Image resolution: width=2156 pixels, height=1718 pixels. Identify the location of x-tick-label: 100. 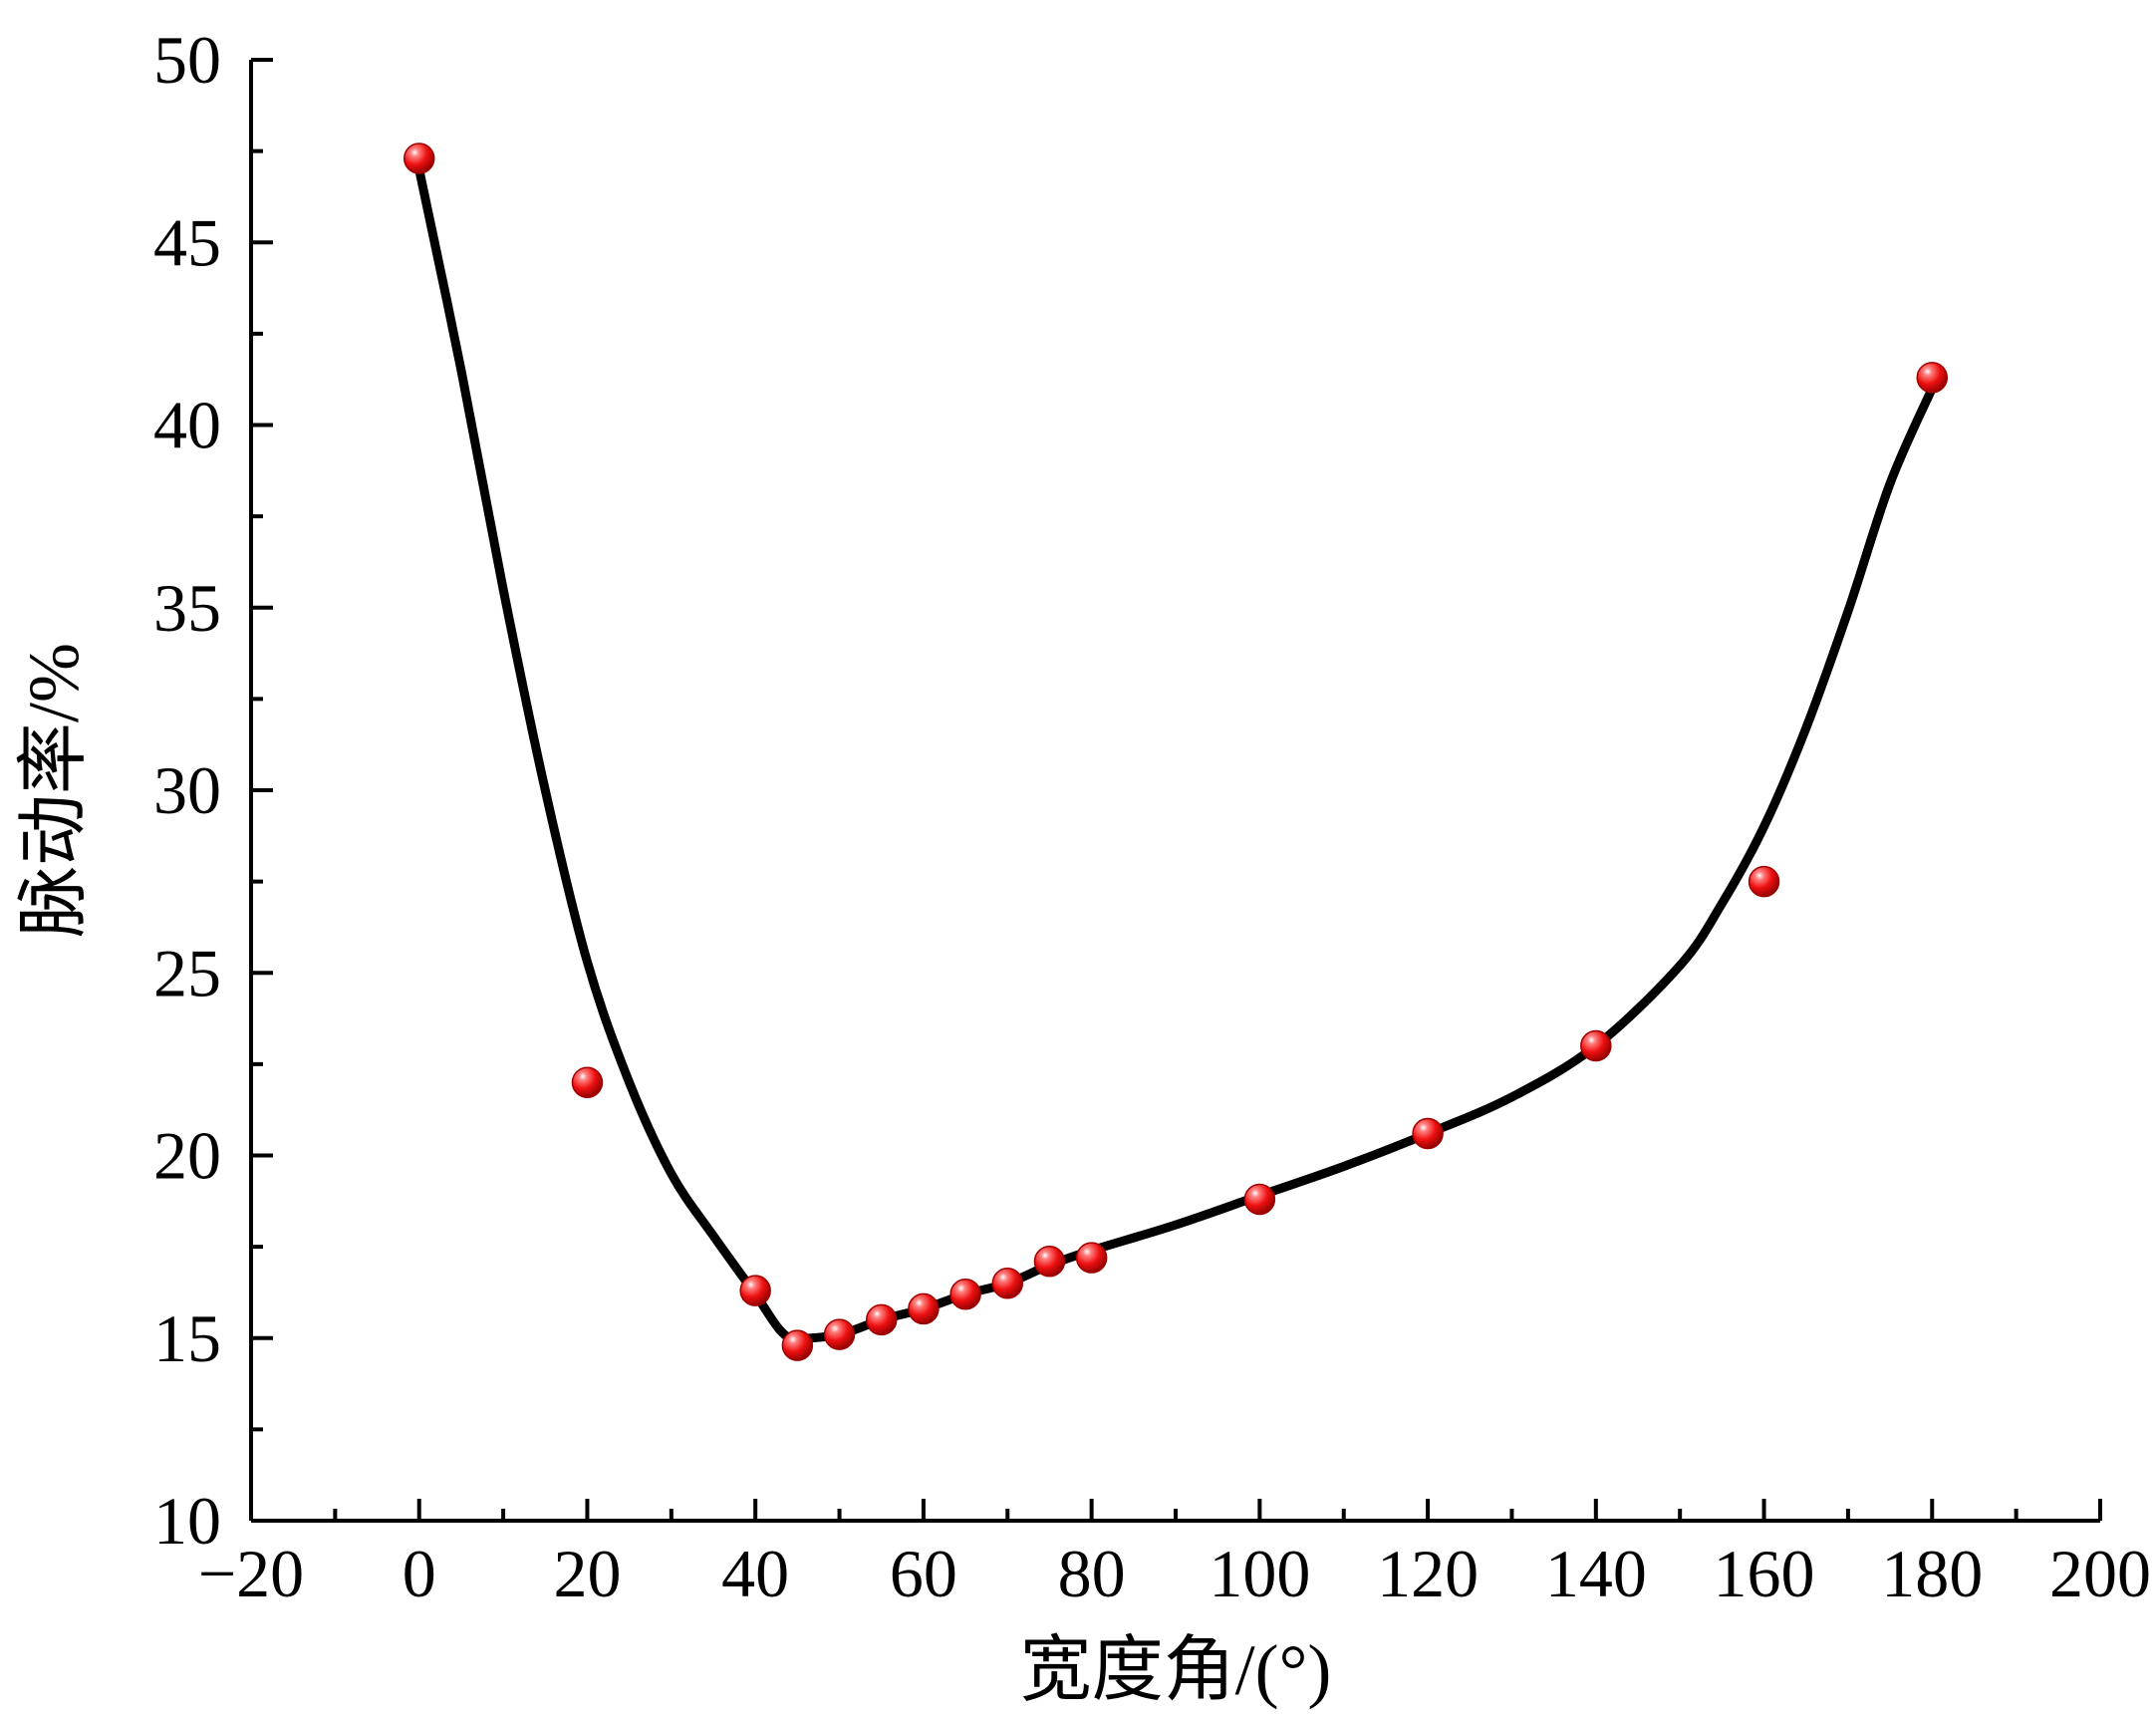
(1259, 1573).